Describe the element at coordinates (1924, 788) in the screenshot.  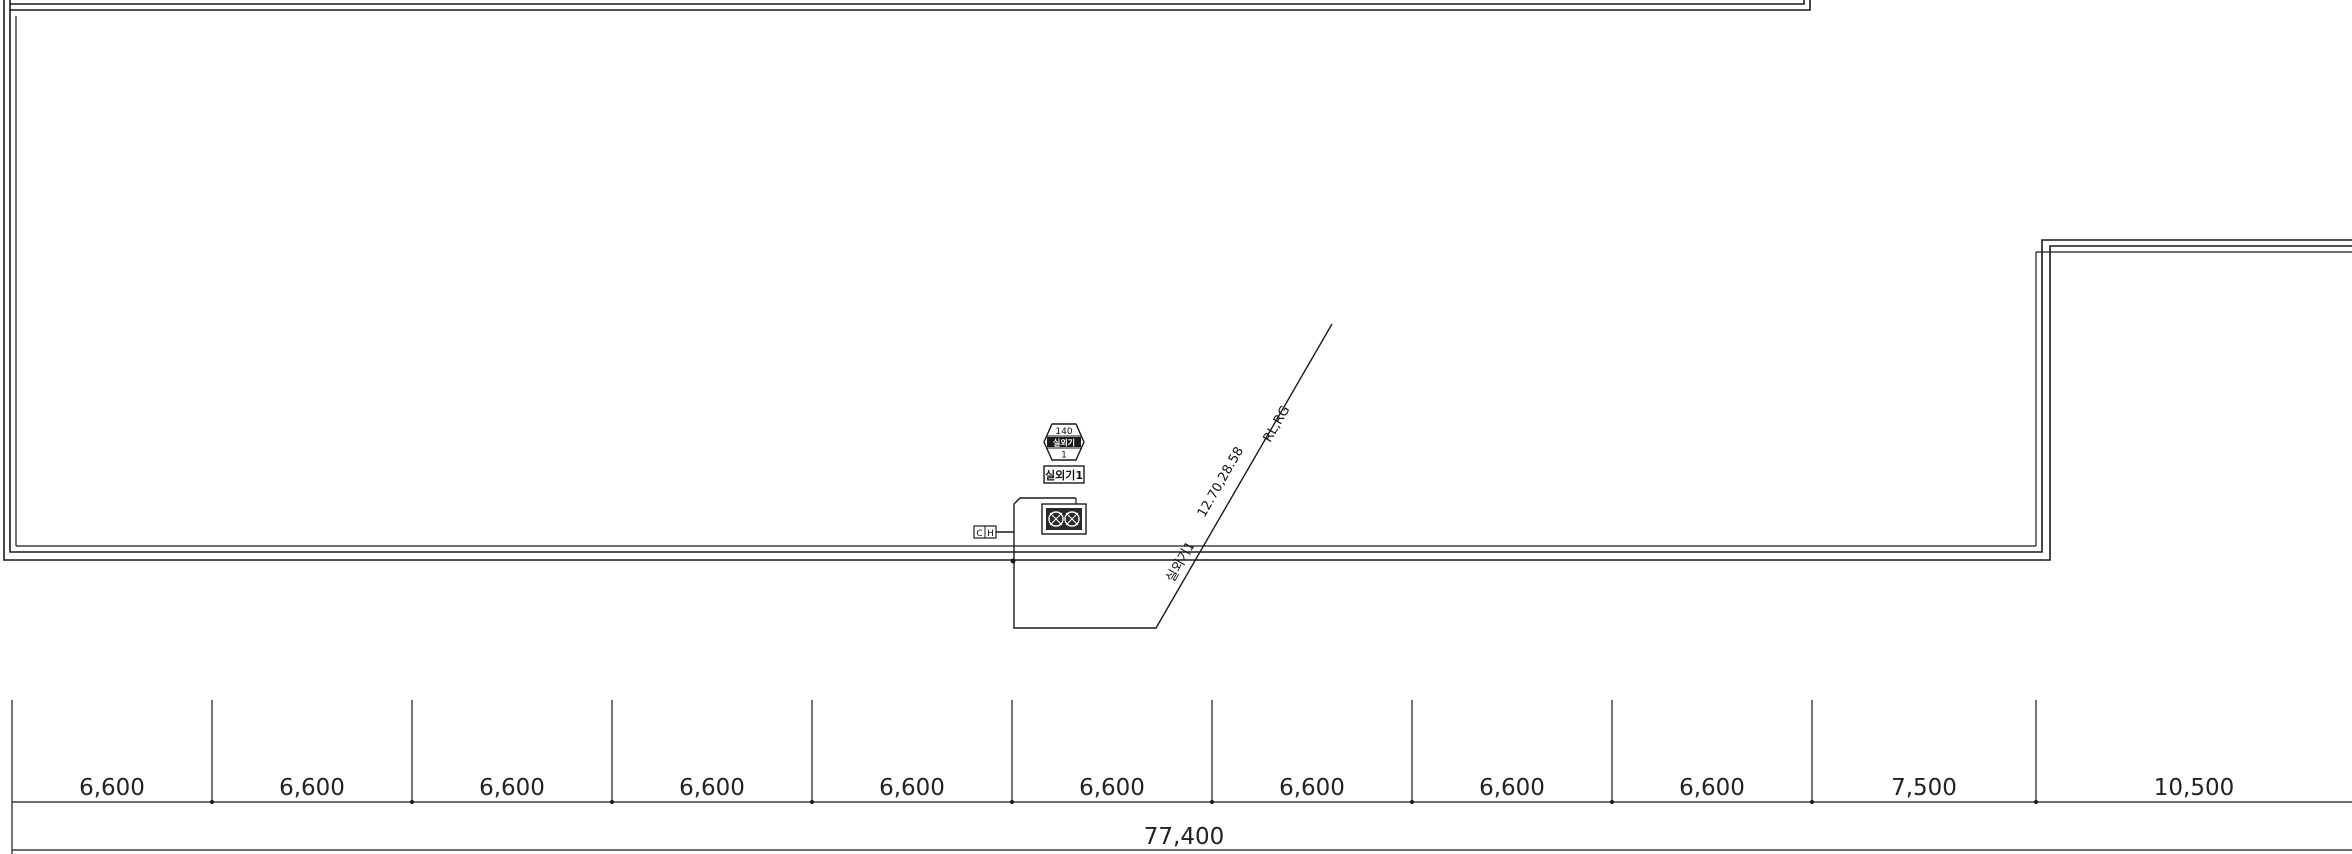
I see `span-dimension-label: 7,500` at that location.